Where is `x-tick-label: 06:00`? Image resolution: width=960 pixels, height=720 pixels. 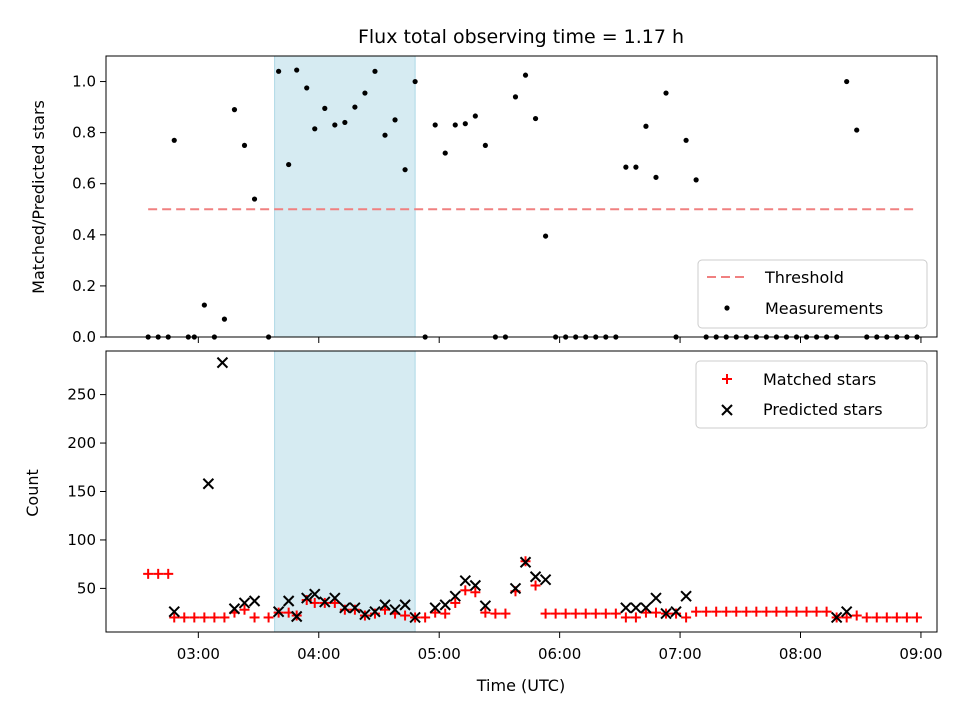
x-tick-label: 06:00 is located at coordinates (559, 654).